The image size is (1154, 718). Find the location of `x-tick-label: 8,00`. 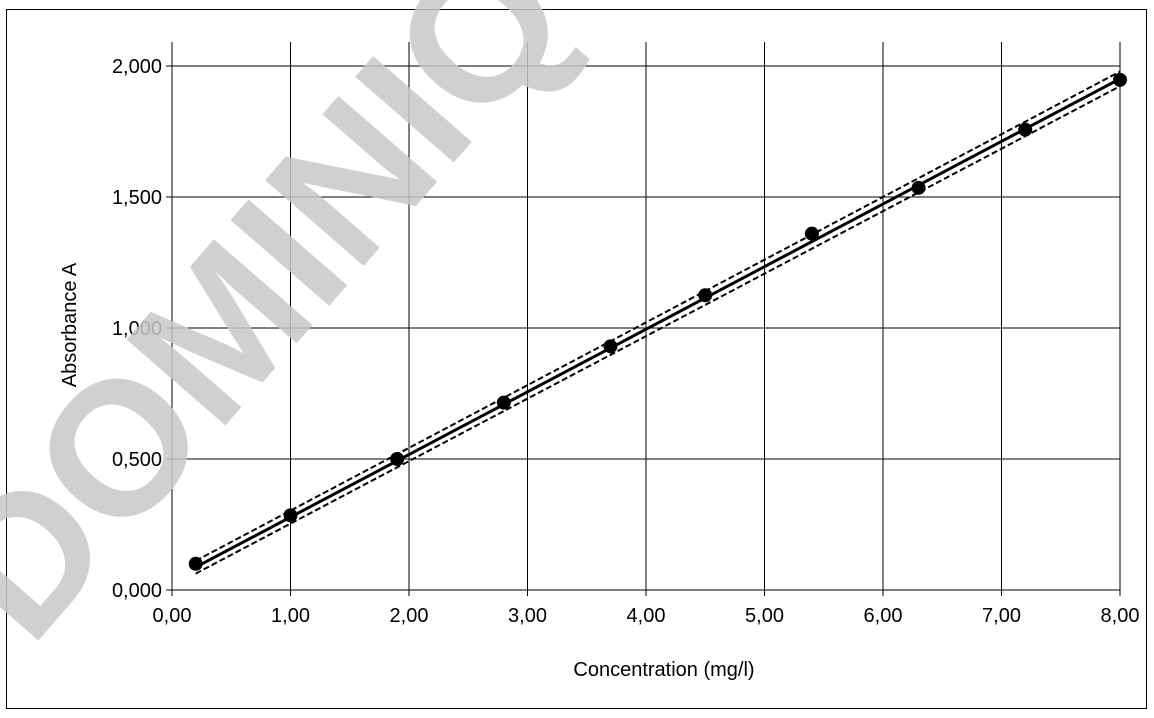

x-tick-label: 8,00 is located at coordinates (1120, 616).